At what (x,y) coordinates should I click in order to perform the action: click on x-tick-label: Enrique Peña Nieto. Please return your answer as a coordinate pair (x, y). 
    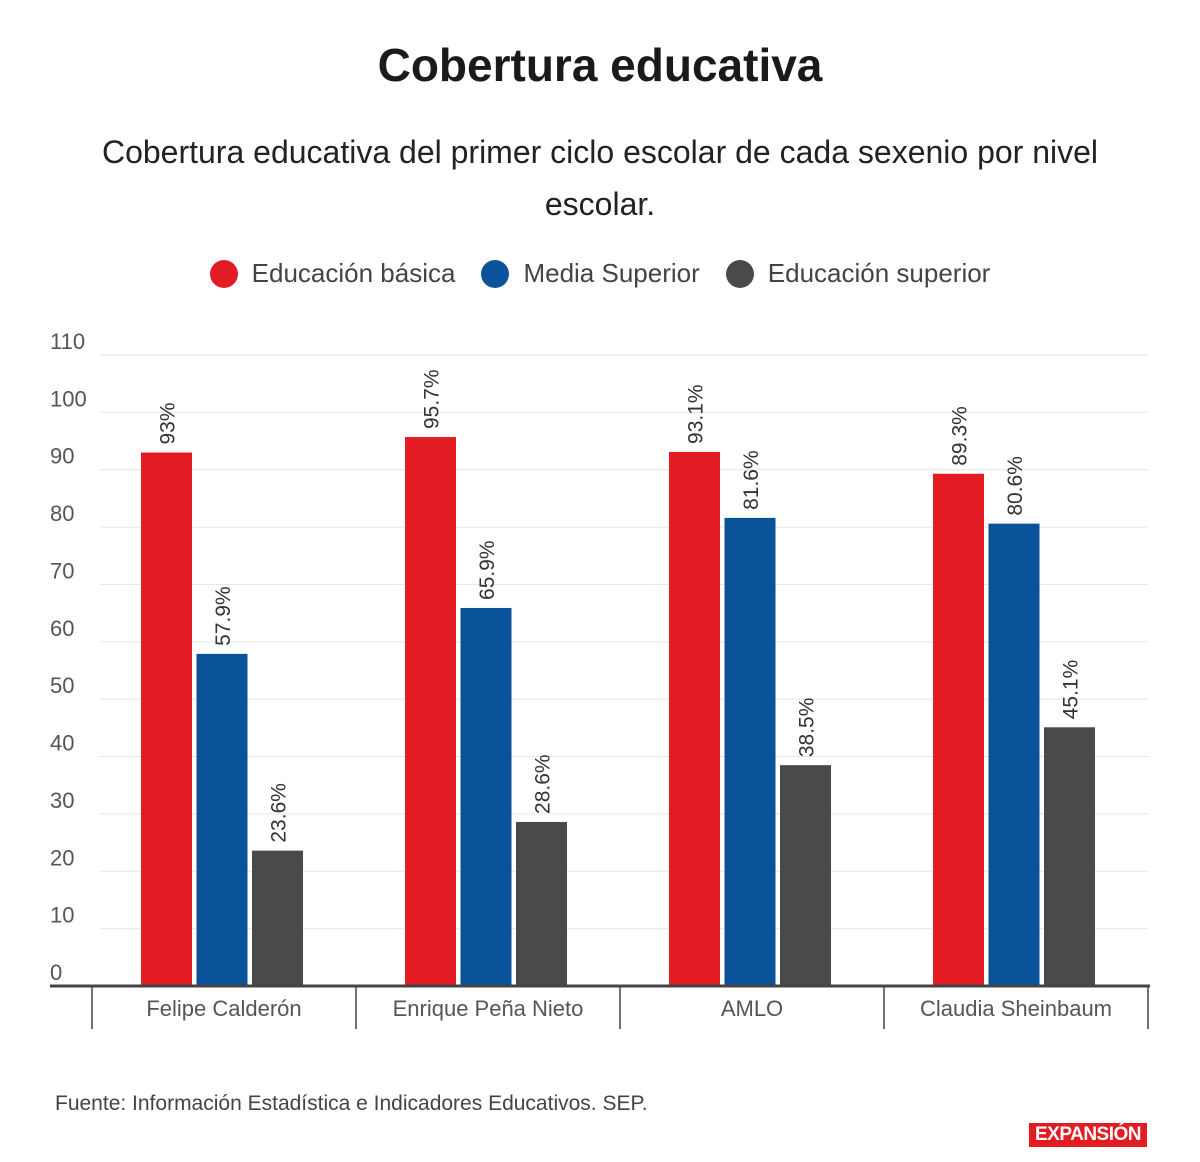
    Looking at the image, I should click on (488, 1008).